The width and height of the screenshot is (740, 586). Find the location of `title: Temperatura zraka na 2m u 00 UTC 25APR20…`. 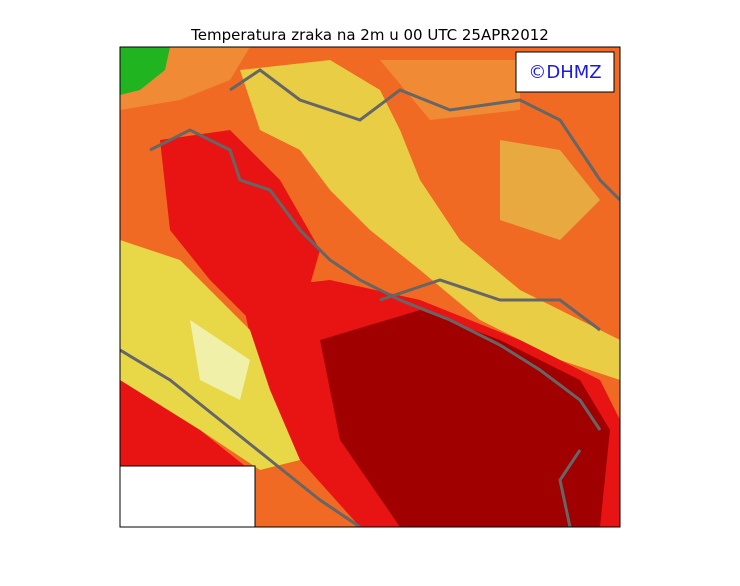

title: Temperatura zraka na 2m u 00 UTC 25APR20… is located at coordinates (369, 35).